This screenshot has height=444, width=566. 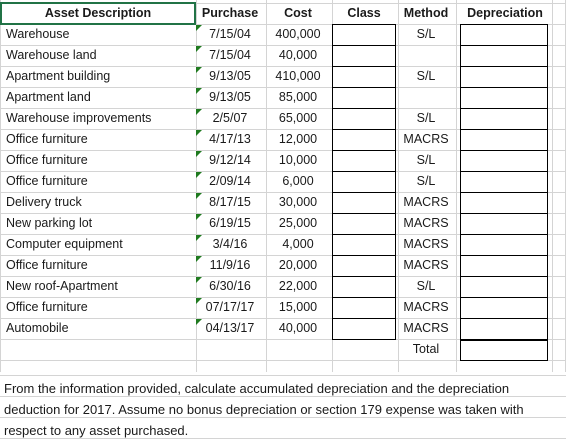 I want to click on cost-cell: 4,000, so click(x=298, y=244).